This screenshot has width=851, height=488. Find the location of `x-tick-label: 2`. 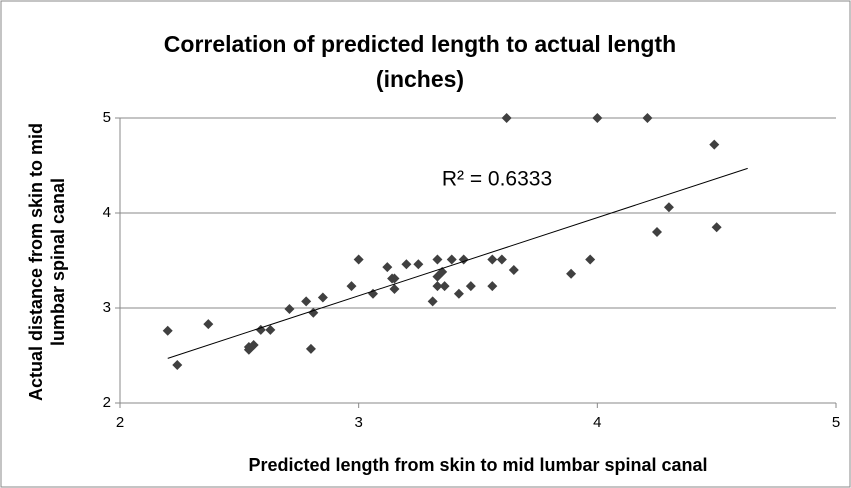

x-tick-label: 2 is located at coordinates (120, 422).